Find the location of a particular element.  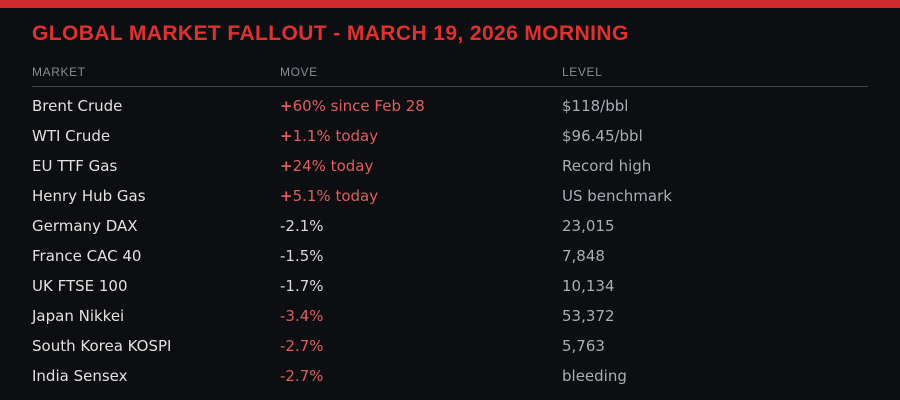

market-level: 53,372 is located at coordinates (588, 316).